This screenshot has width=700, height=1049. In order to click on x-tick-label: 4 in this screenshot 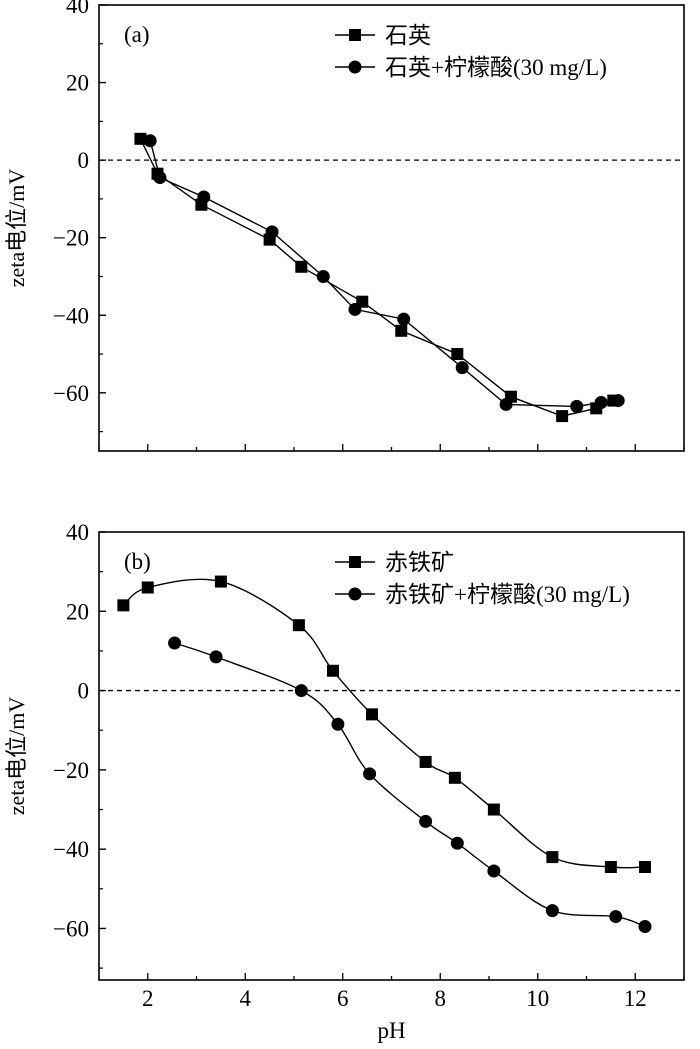, I will do `click(246, 998)`.